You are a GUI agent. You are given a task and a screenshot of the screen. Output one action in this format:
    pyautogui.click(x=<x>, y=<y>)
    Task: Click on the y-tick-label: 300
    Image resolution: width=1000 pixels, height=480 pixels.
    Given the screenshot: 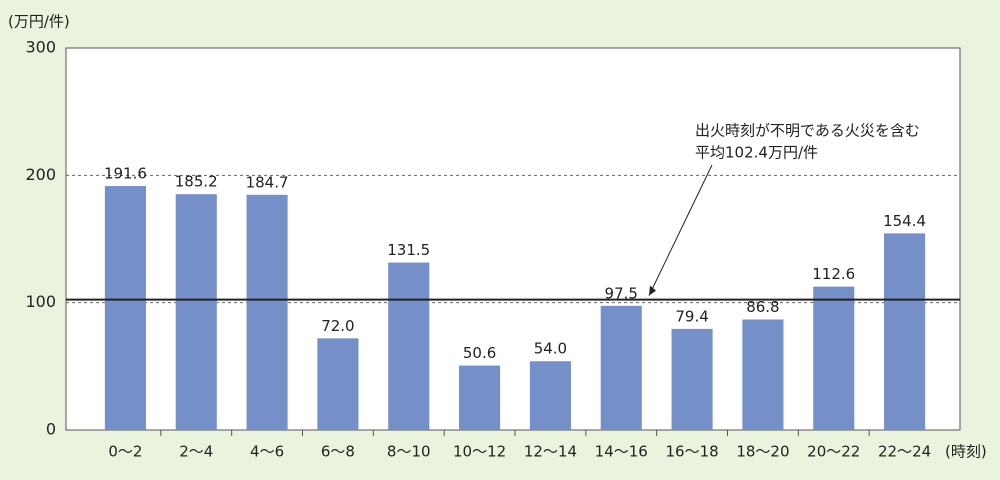 What is the action you would take?
    pyautogui.click(x=40, y=47)
    